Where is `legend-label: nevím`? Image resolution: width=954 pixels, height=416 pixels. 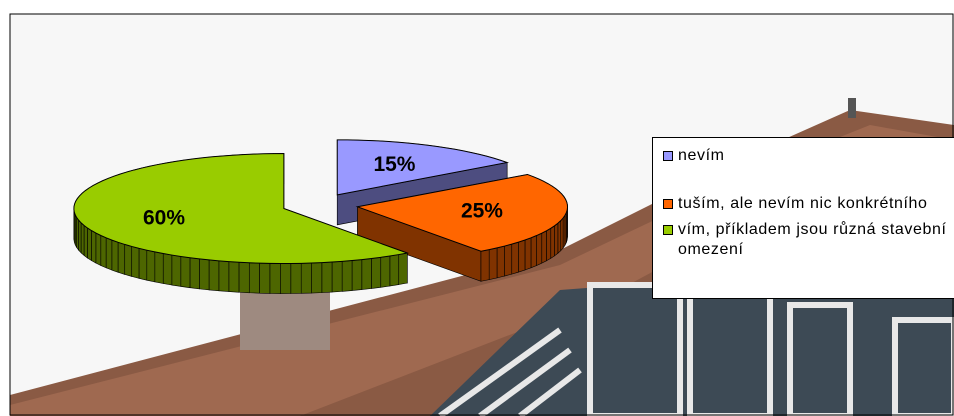
legend-label: nevím is located at coordinates (701, 155).